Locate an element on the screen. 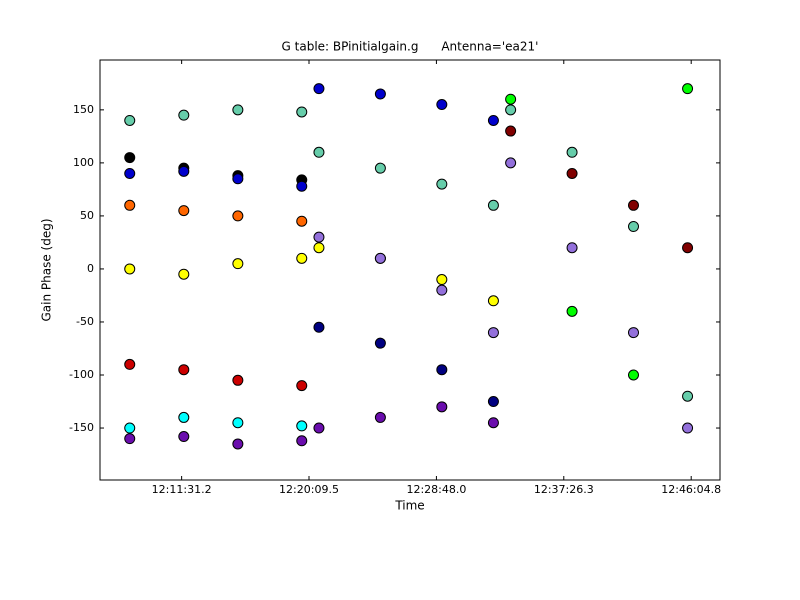 The height and width of the screenshot is (600, 800). x-tick-label: 12:11:31.2 is located at coordinates (182, 489).